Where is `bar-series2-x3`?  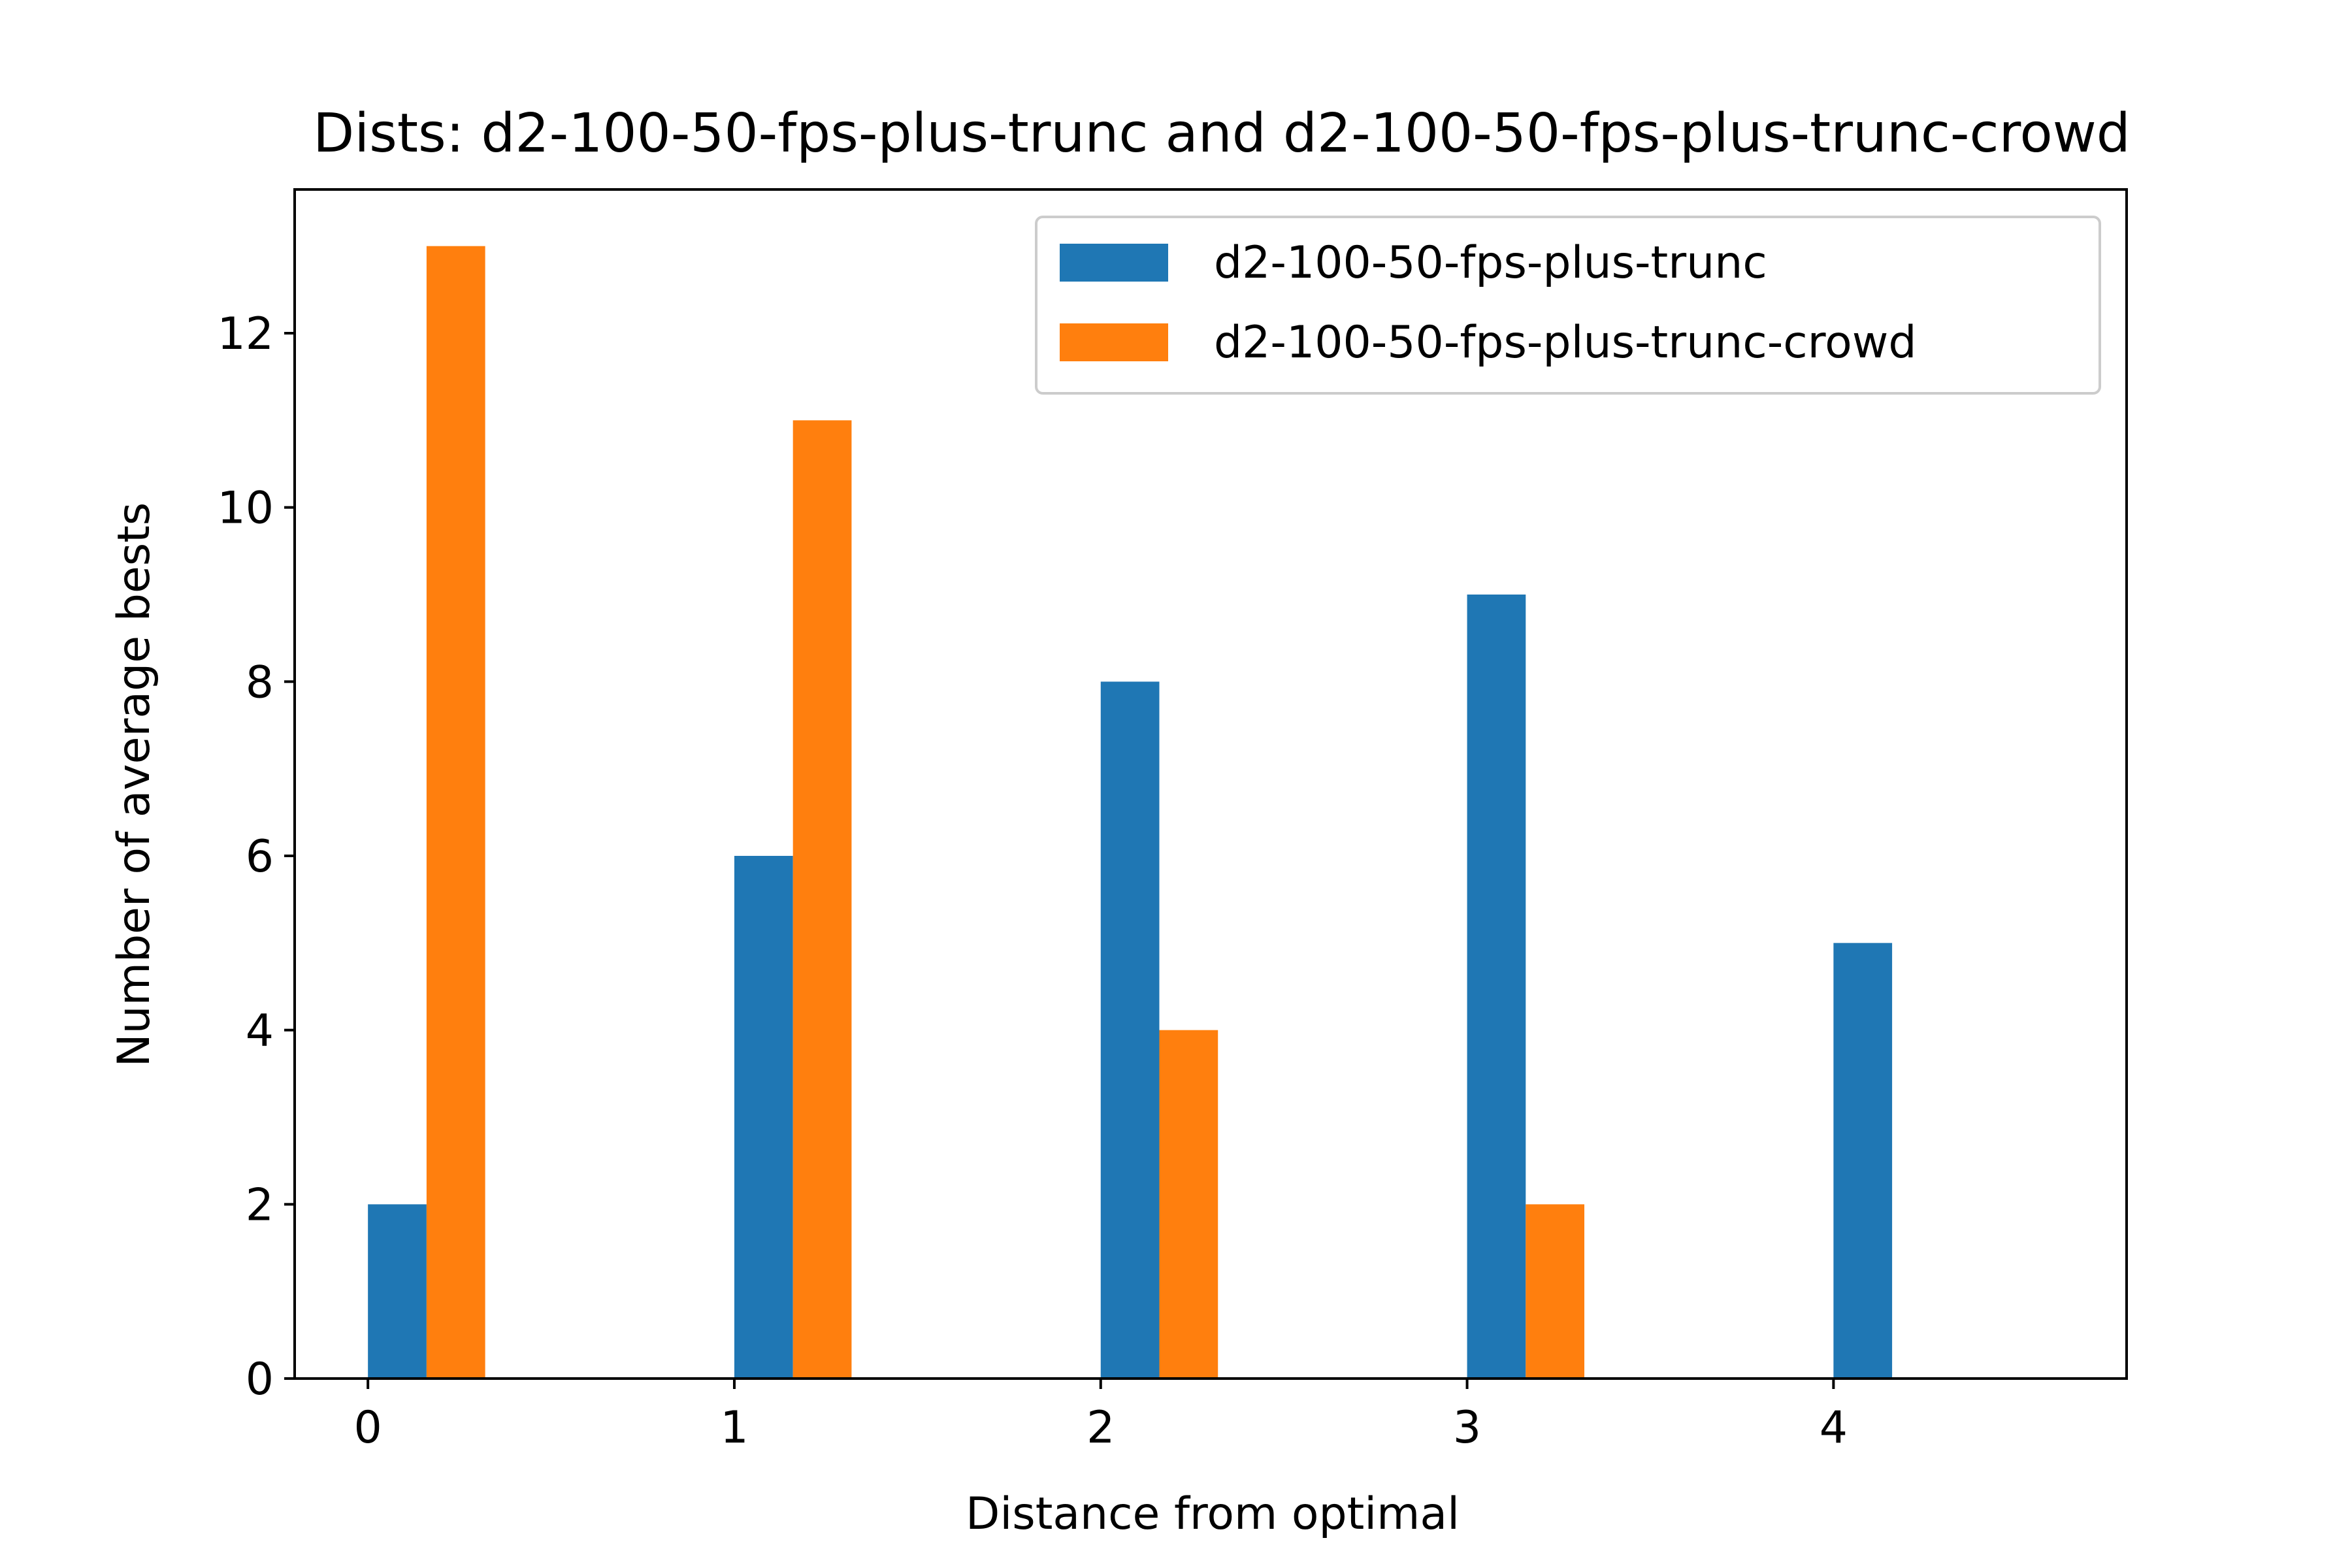
bar-series2-x3 is located at coordinates (1555, 1291).